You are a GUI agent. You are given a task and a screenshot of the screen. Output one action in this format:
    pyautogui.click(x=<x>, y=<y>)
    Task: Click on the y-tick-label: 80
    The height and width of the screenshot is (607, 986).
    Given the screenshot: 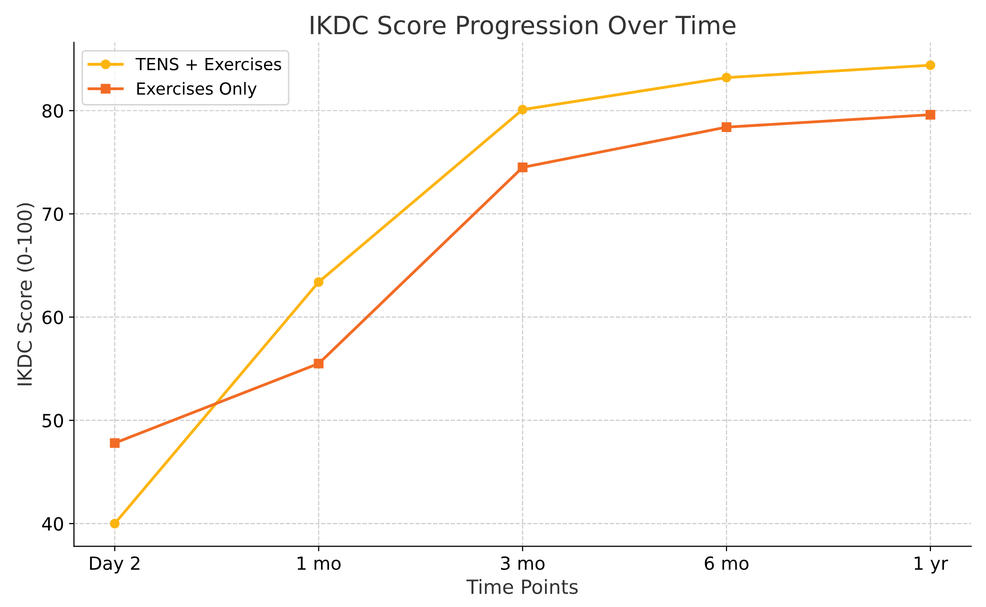 What is the action you would take?
    pyautogui.click(x=53, y=111)
    